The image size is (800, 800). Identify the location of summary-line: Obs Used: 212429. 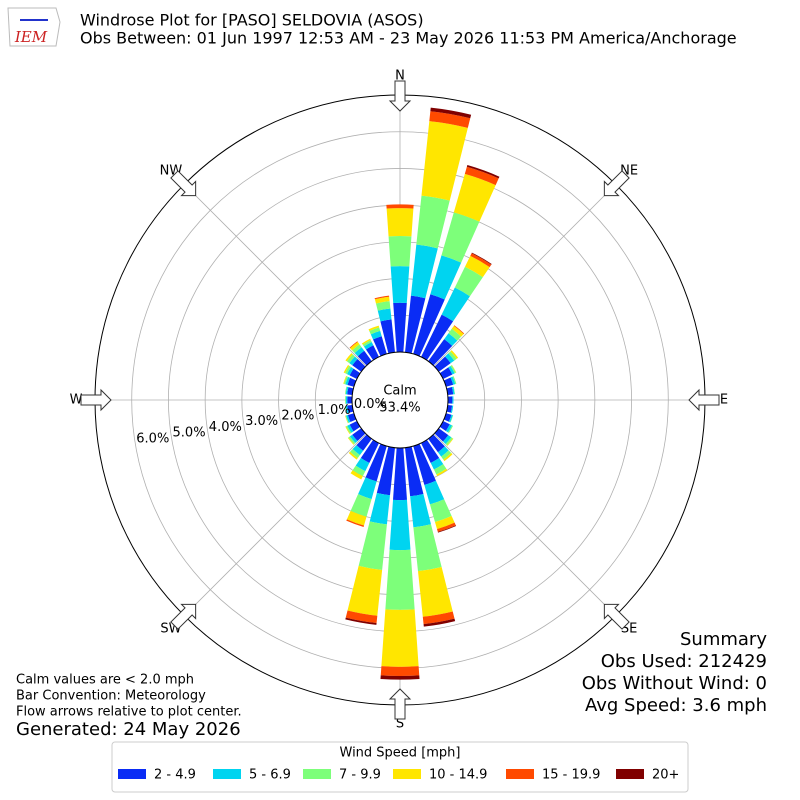
(684, 661).